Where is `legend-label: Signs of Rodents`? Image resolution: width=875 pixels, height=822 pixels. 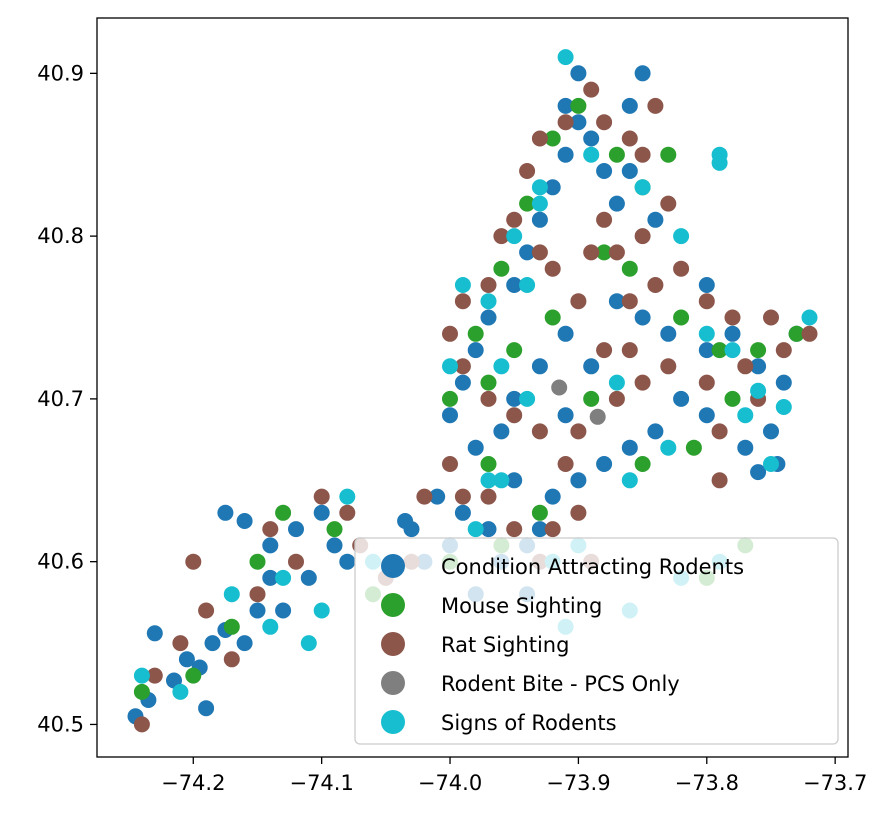 legend-label: Signs of Rodents is located at coordinates (529, 723).